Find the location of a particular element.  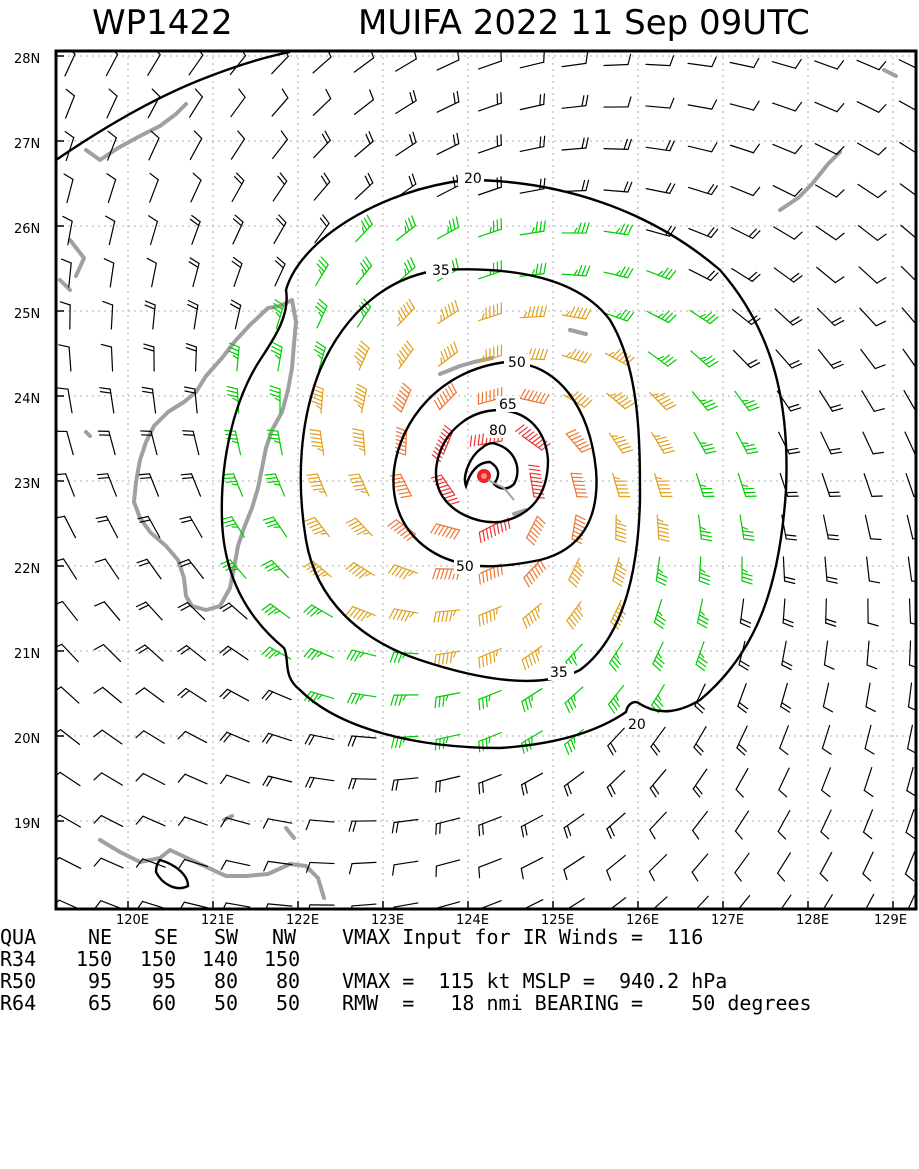

lat-label-27n: 27N is located at coordinates (27, 144).